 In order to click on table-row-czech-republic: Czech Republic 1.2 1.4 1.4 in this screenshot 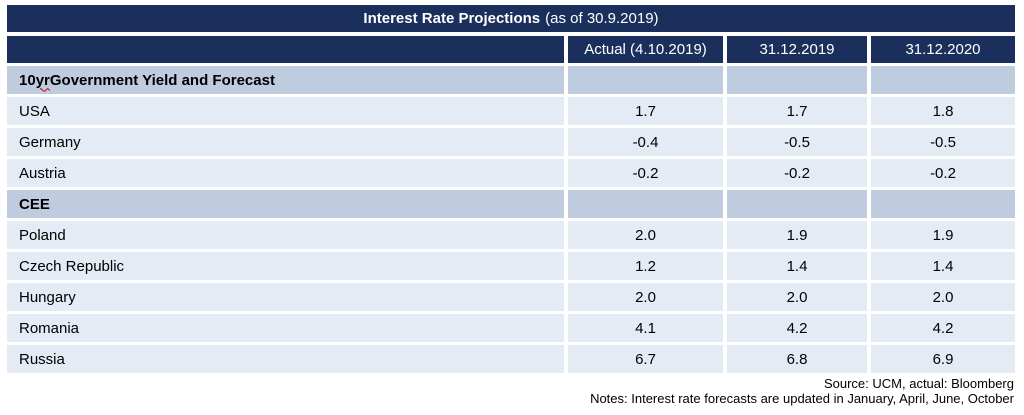, I will do `click(511, 266)`.